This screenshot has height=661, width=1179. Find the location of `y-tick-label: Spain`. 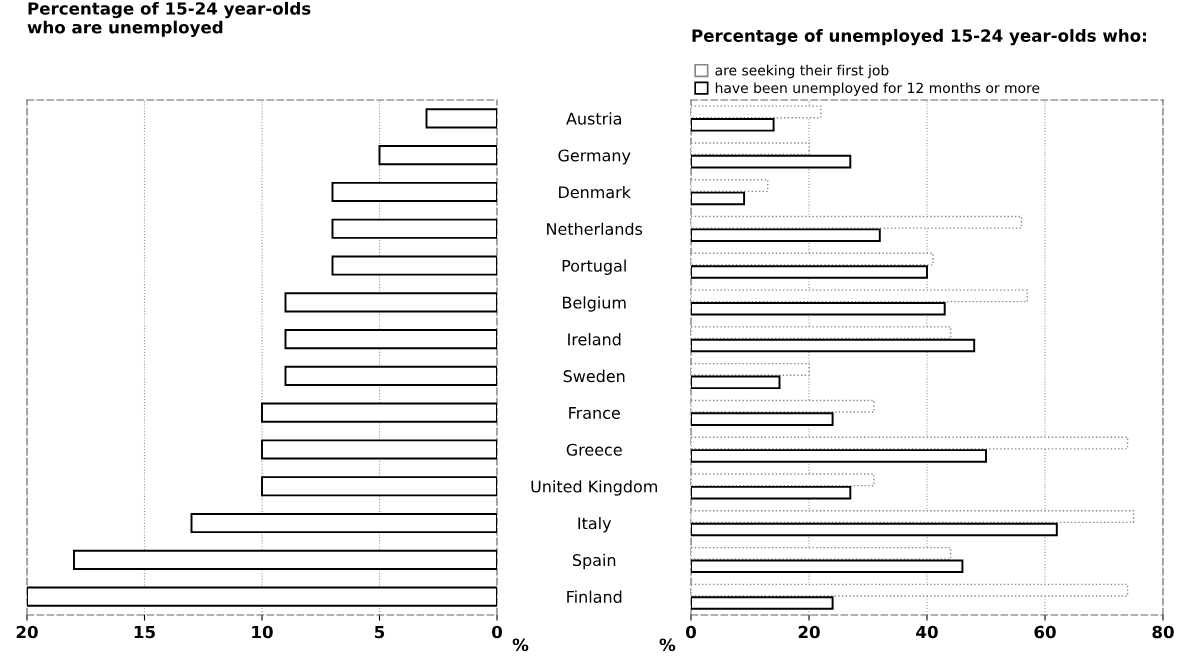

y-tick-label: Spain is located at coordinates (594, 561).